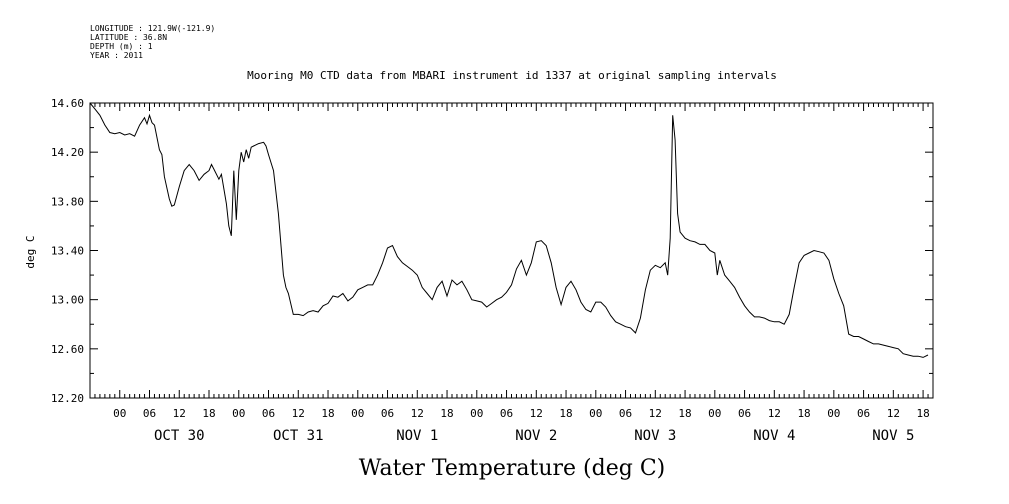 The image size is (1009, 504). Describe the element at coordinates (298, 436) in the screenshot. I see `day-label: OCT 31` at that location.